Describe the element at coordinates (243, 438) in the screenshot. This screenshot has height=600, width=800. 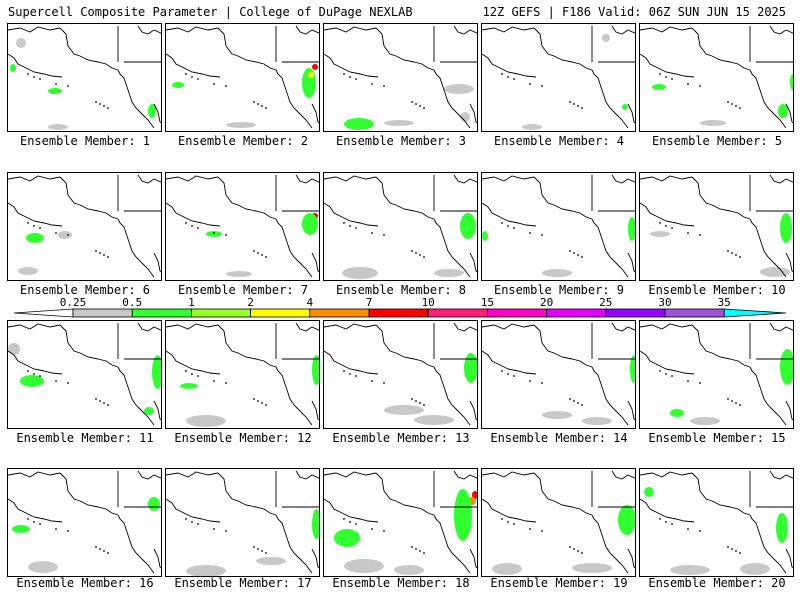
I see `member-label: Ensemble Member: 12` at that location.